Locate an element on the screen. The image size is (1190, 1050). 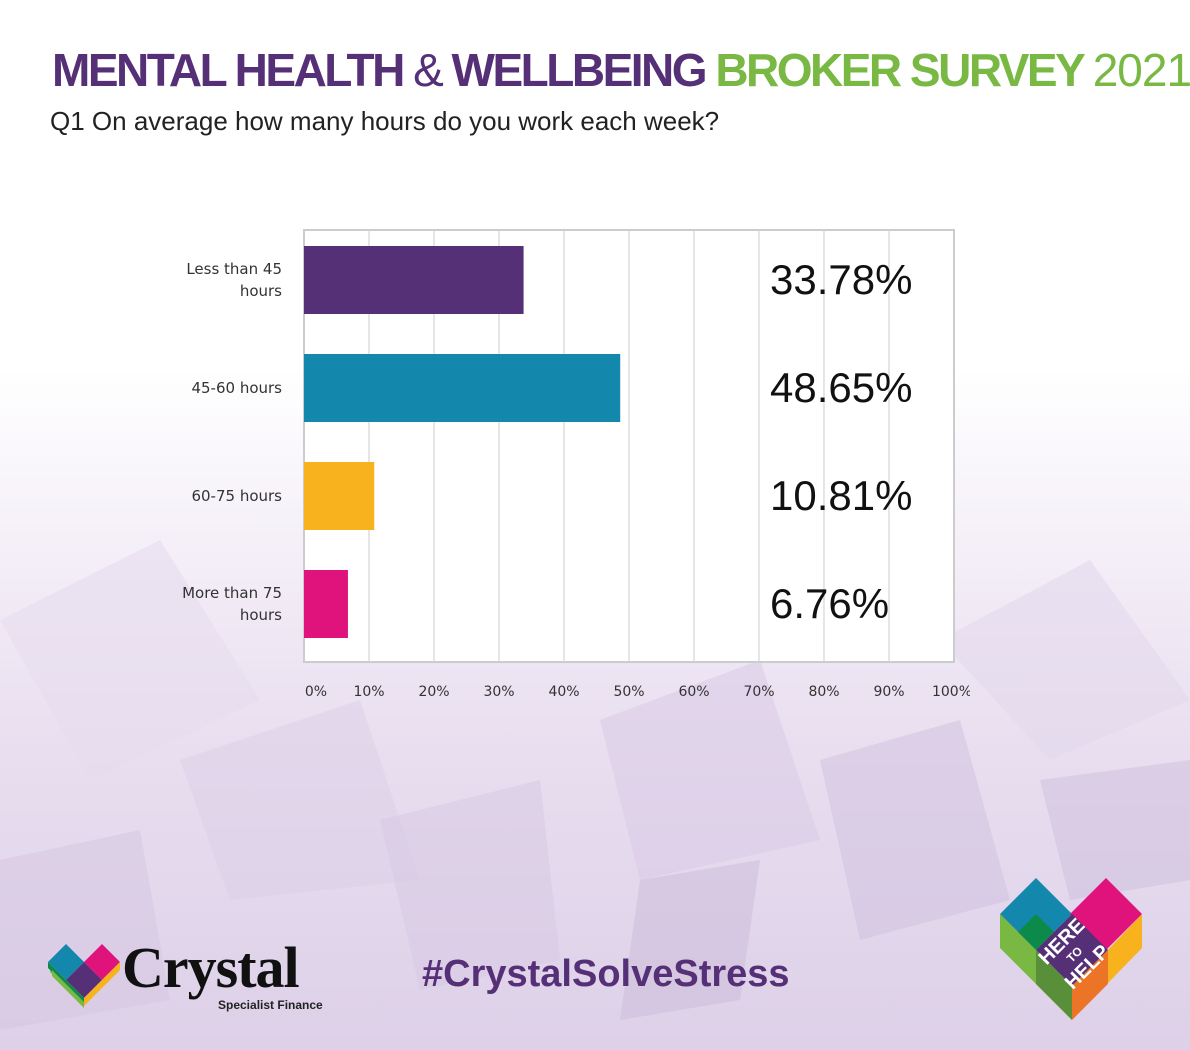
title-ampersand: & is located at coordinates (428, 70).